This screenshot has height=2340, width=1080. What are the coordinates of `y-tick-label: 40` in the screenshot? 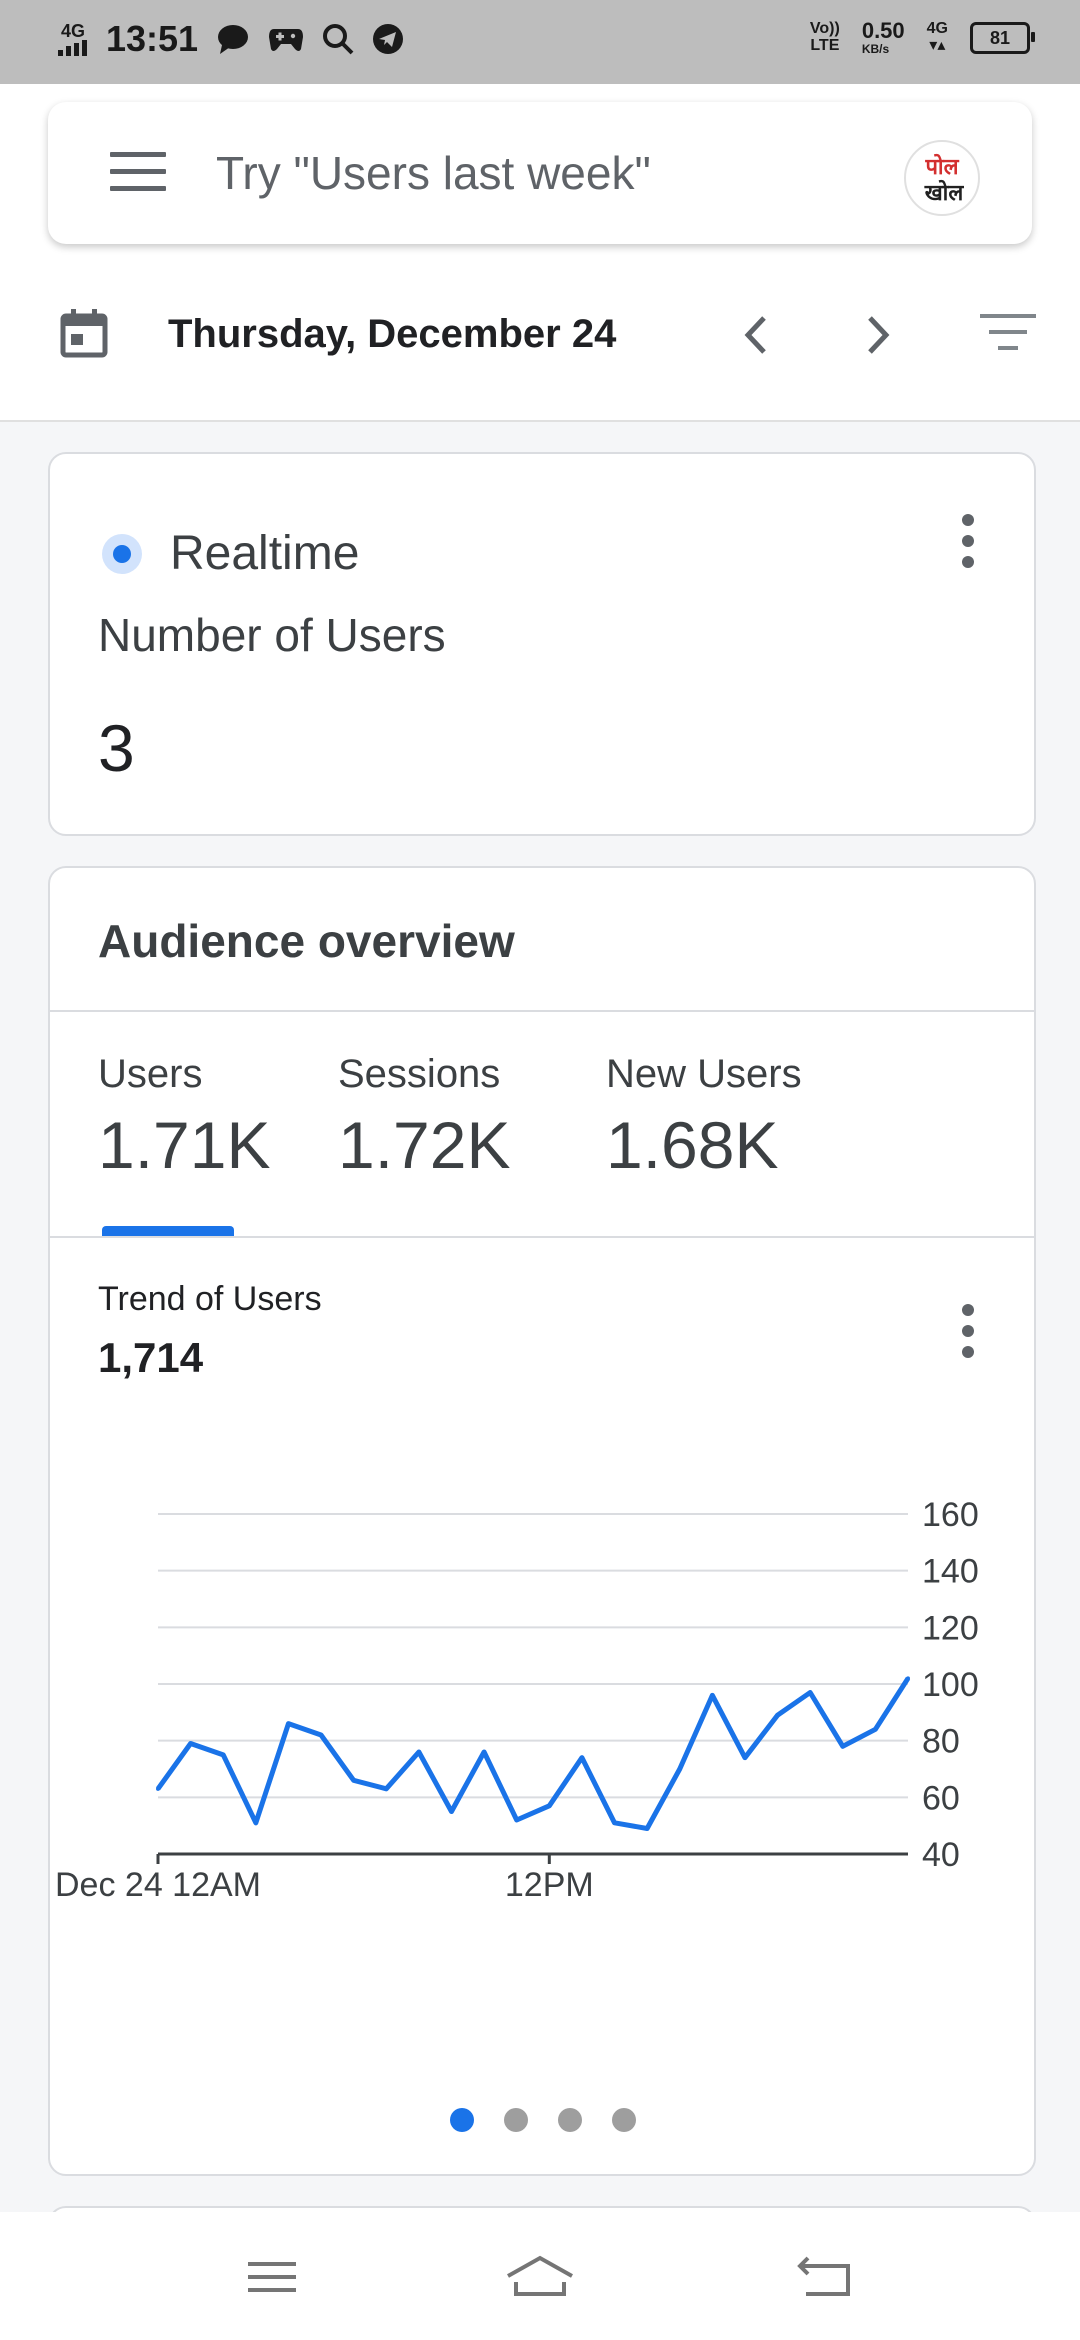 It's located at (941, 1855).